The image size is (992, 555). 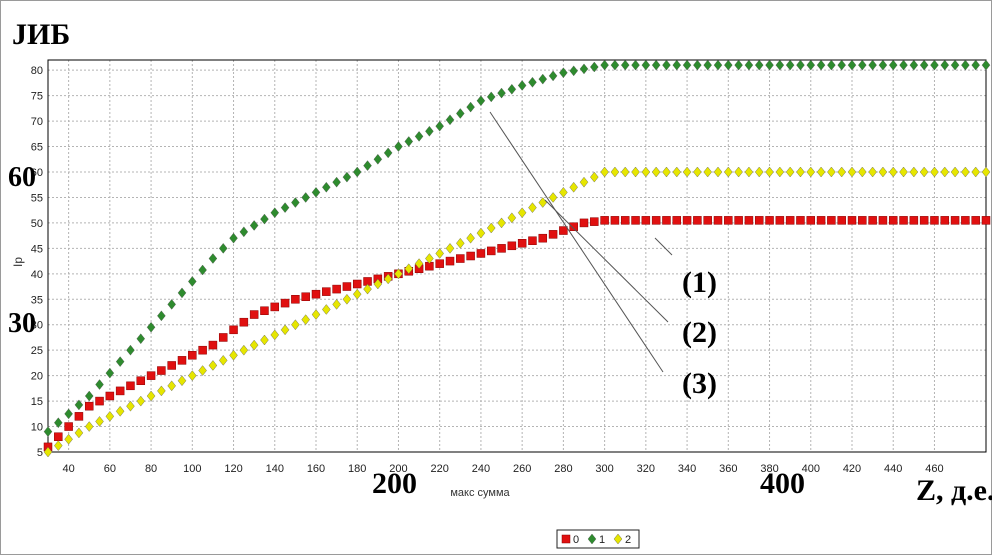 I want to click on y-tick-label: 35, so click(x=37, y=300).